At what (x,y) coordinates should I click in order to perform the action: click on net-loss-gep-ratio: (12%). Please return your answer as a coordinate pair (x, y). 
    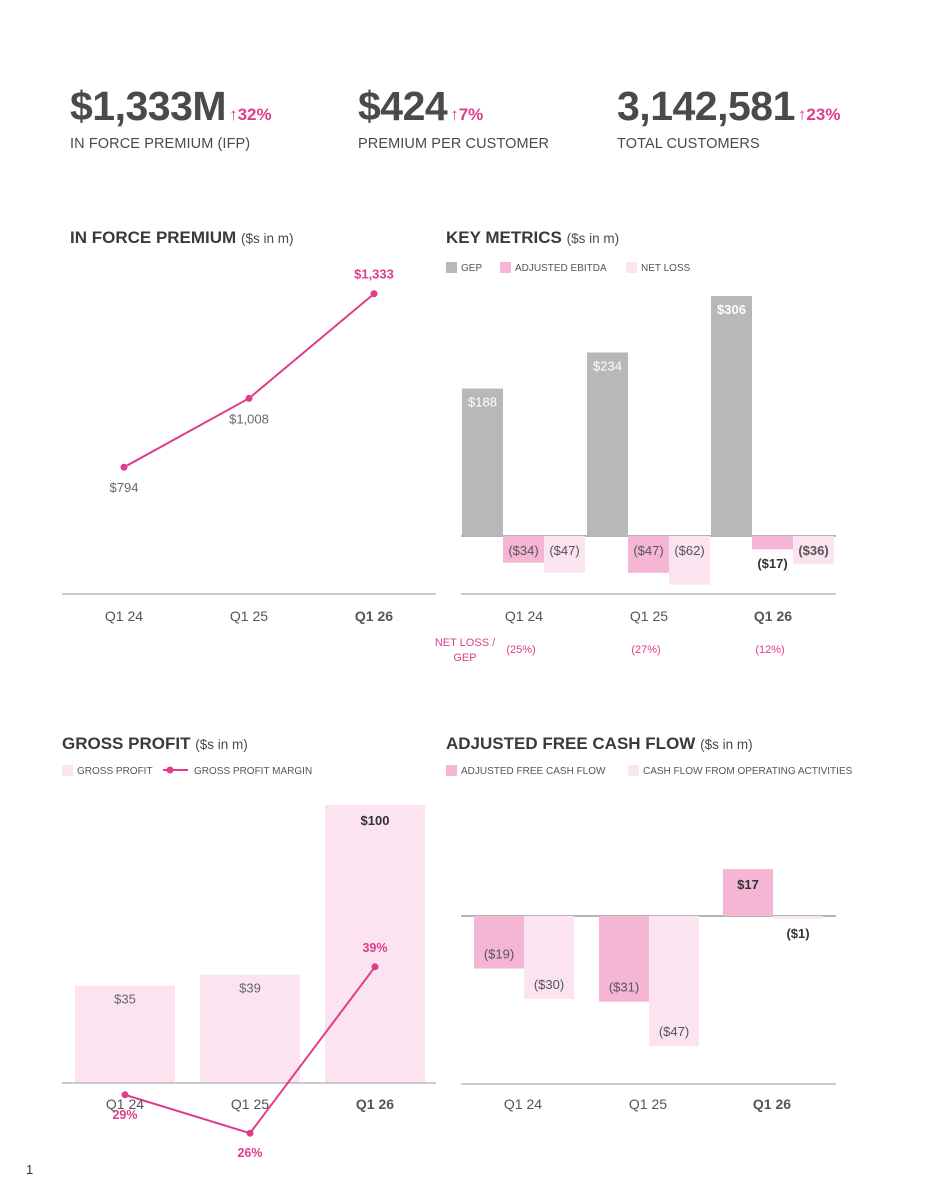
    Looking at the image, I should click on (769, 650).